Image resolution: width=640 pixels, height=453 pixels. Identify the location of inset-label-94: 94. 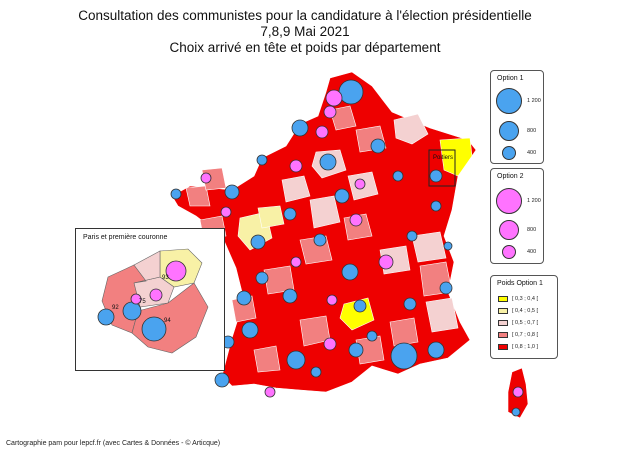
(167, 321).